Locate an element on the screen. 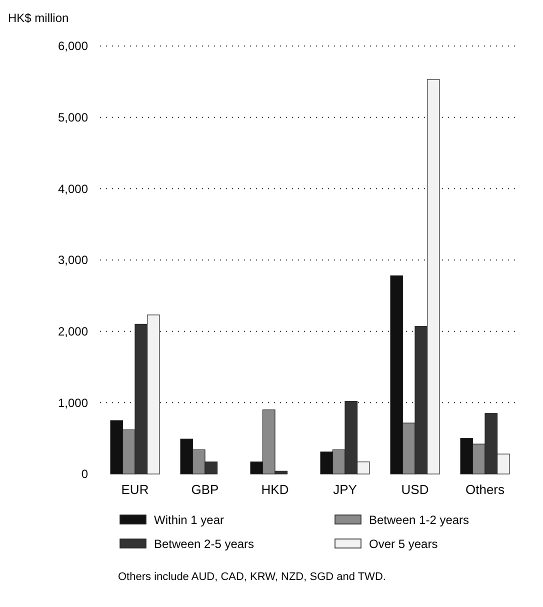  x-tick-label: JPY is located at coordinates (345, 489).